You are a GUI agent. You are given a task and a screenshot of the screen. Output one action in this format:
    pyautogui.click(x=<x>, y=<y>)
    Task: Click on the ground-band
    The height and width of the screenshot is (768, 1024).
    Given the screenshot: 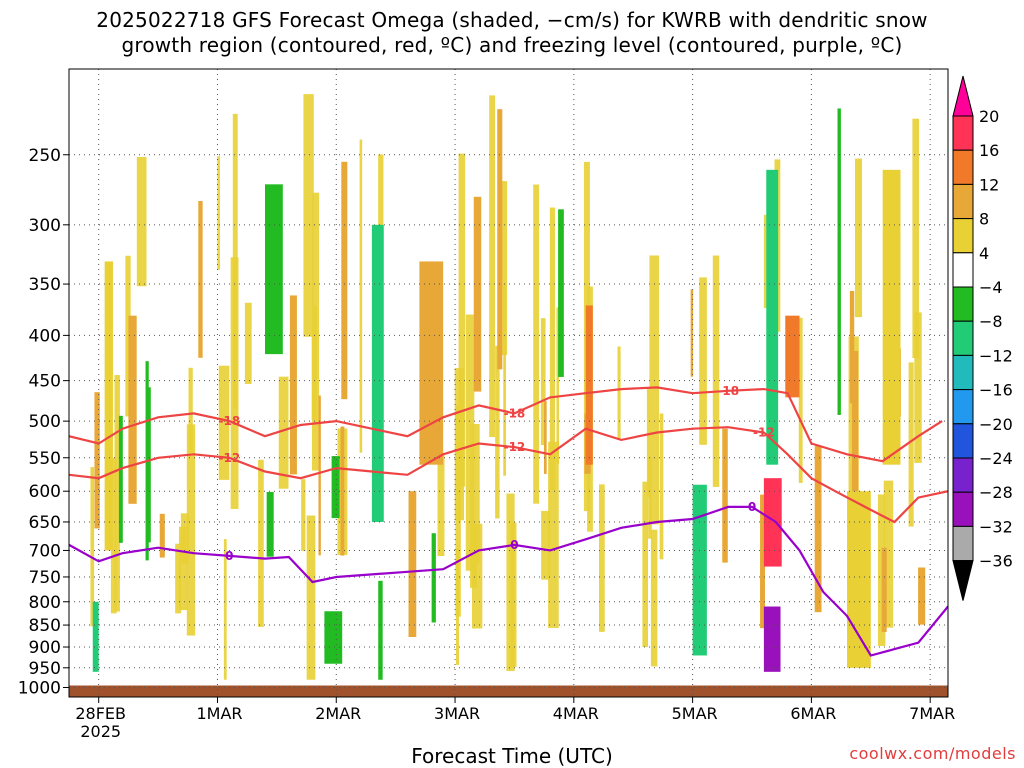 What is the action you would take?
    pyautogui.click(x=508, y=691)
    